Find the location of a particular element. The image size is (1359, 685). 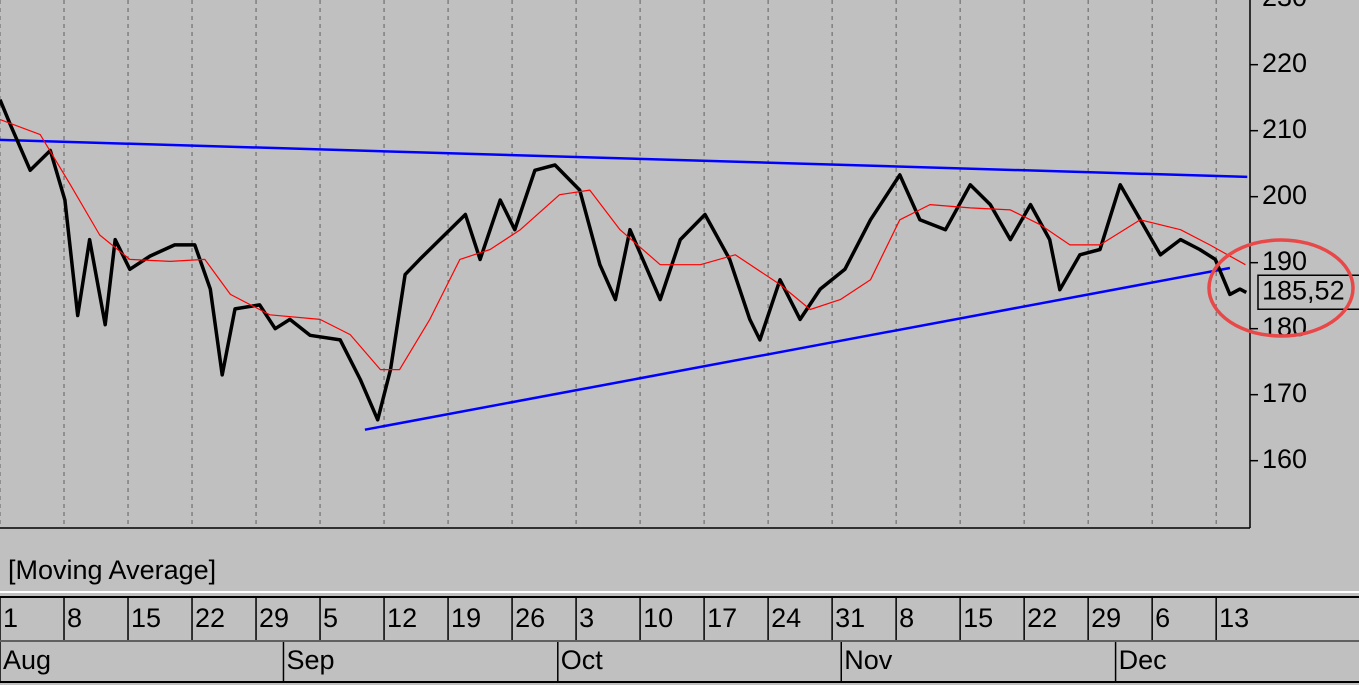

y-tick-label: 160 is located at coordinates (1284, 459).